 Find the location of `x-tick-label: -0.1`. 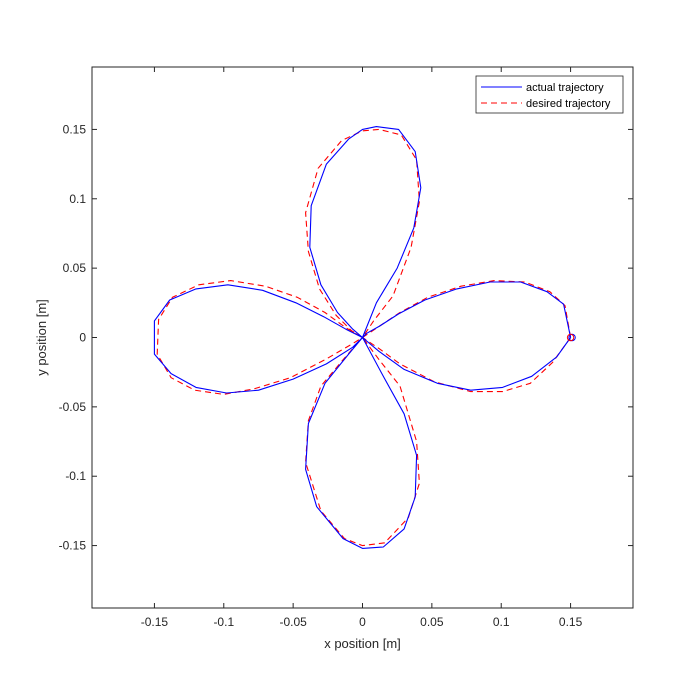

x-tick-label: -0.1 is located at coordinates (223, 622).